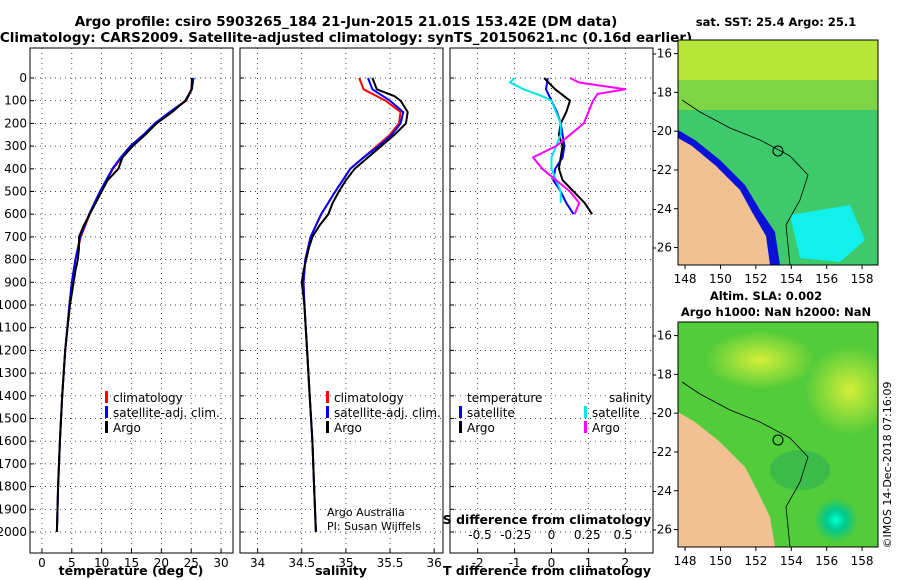 The image size is (900, 580). Describe the element at coordinates (778, 60) in the screenshot. I see `sst-warm-band` at that location.